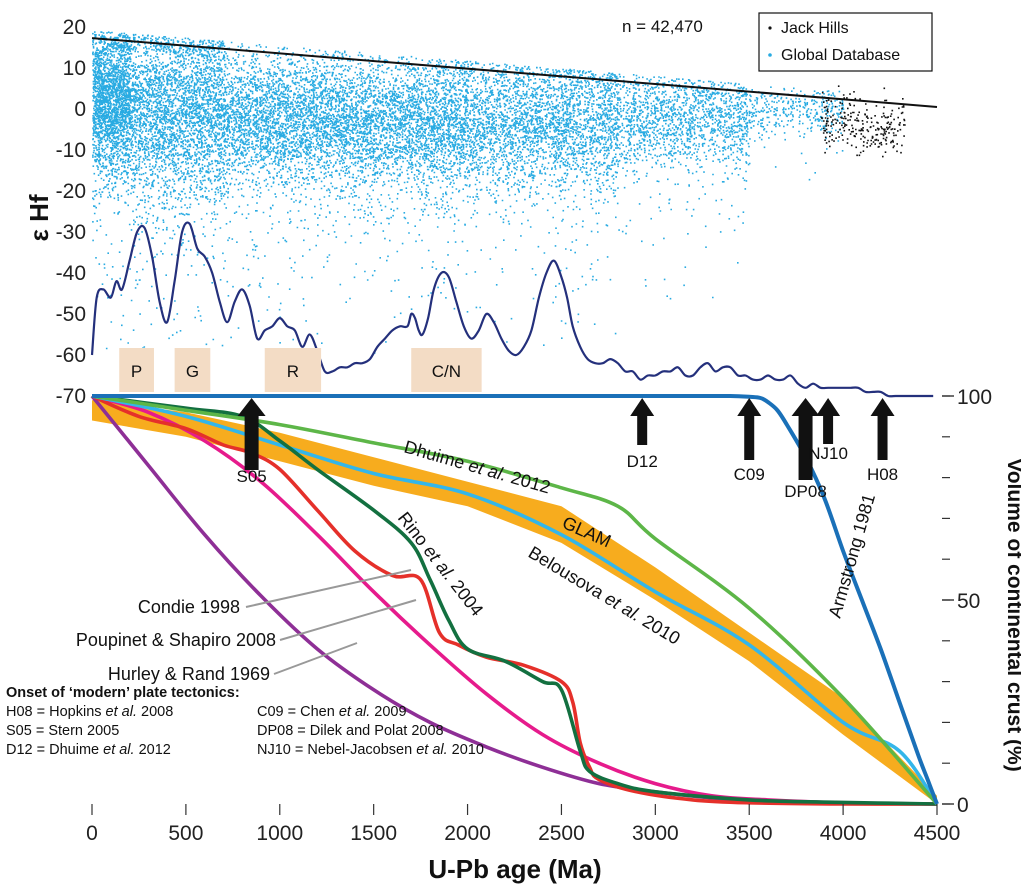  Describe the element at coordinates (370, 750) in the screenshot. I see `key-nj10: NJ10 = Nebel-Jacobsen et al. 2010` at that location.